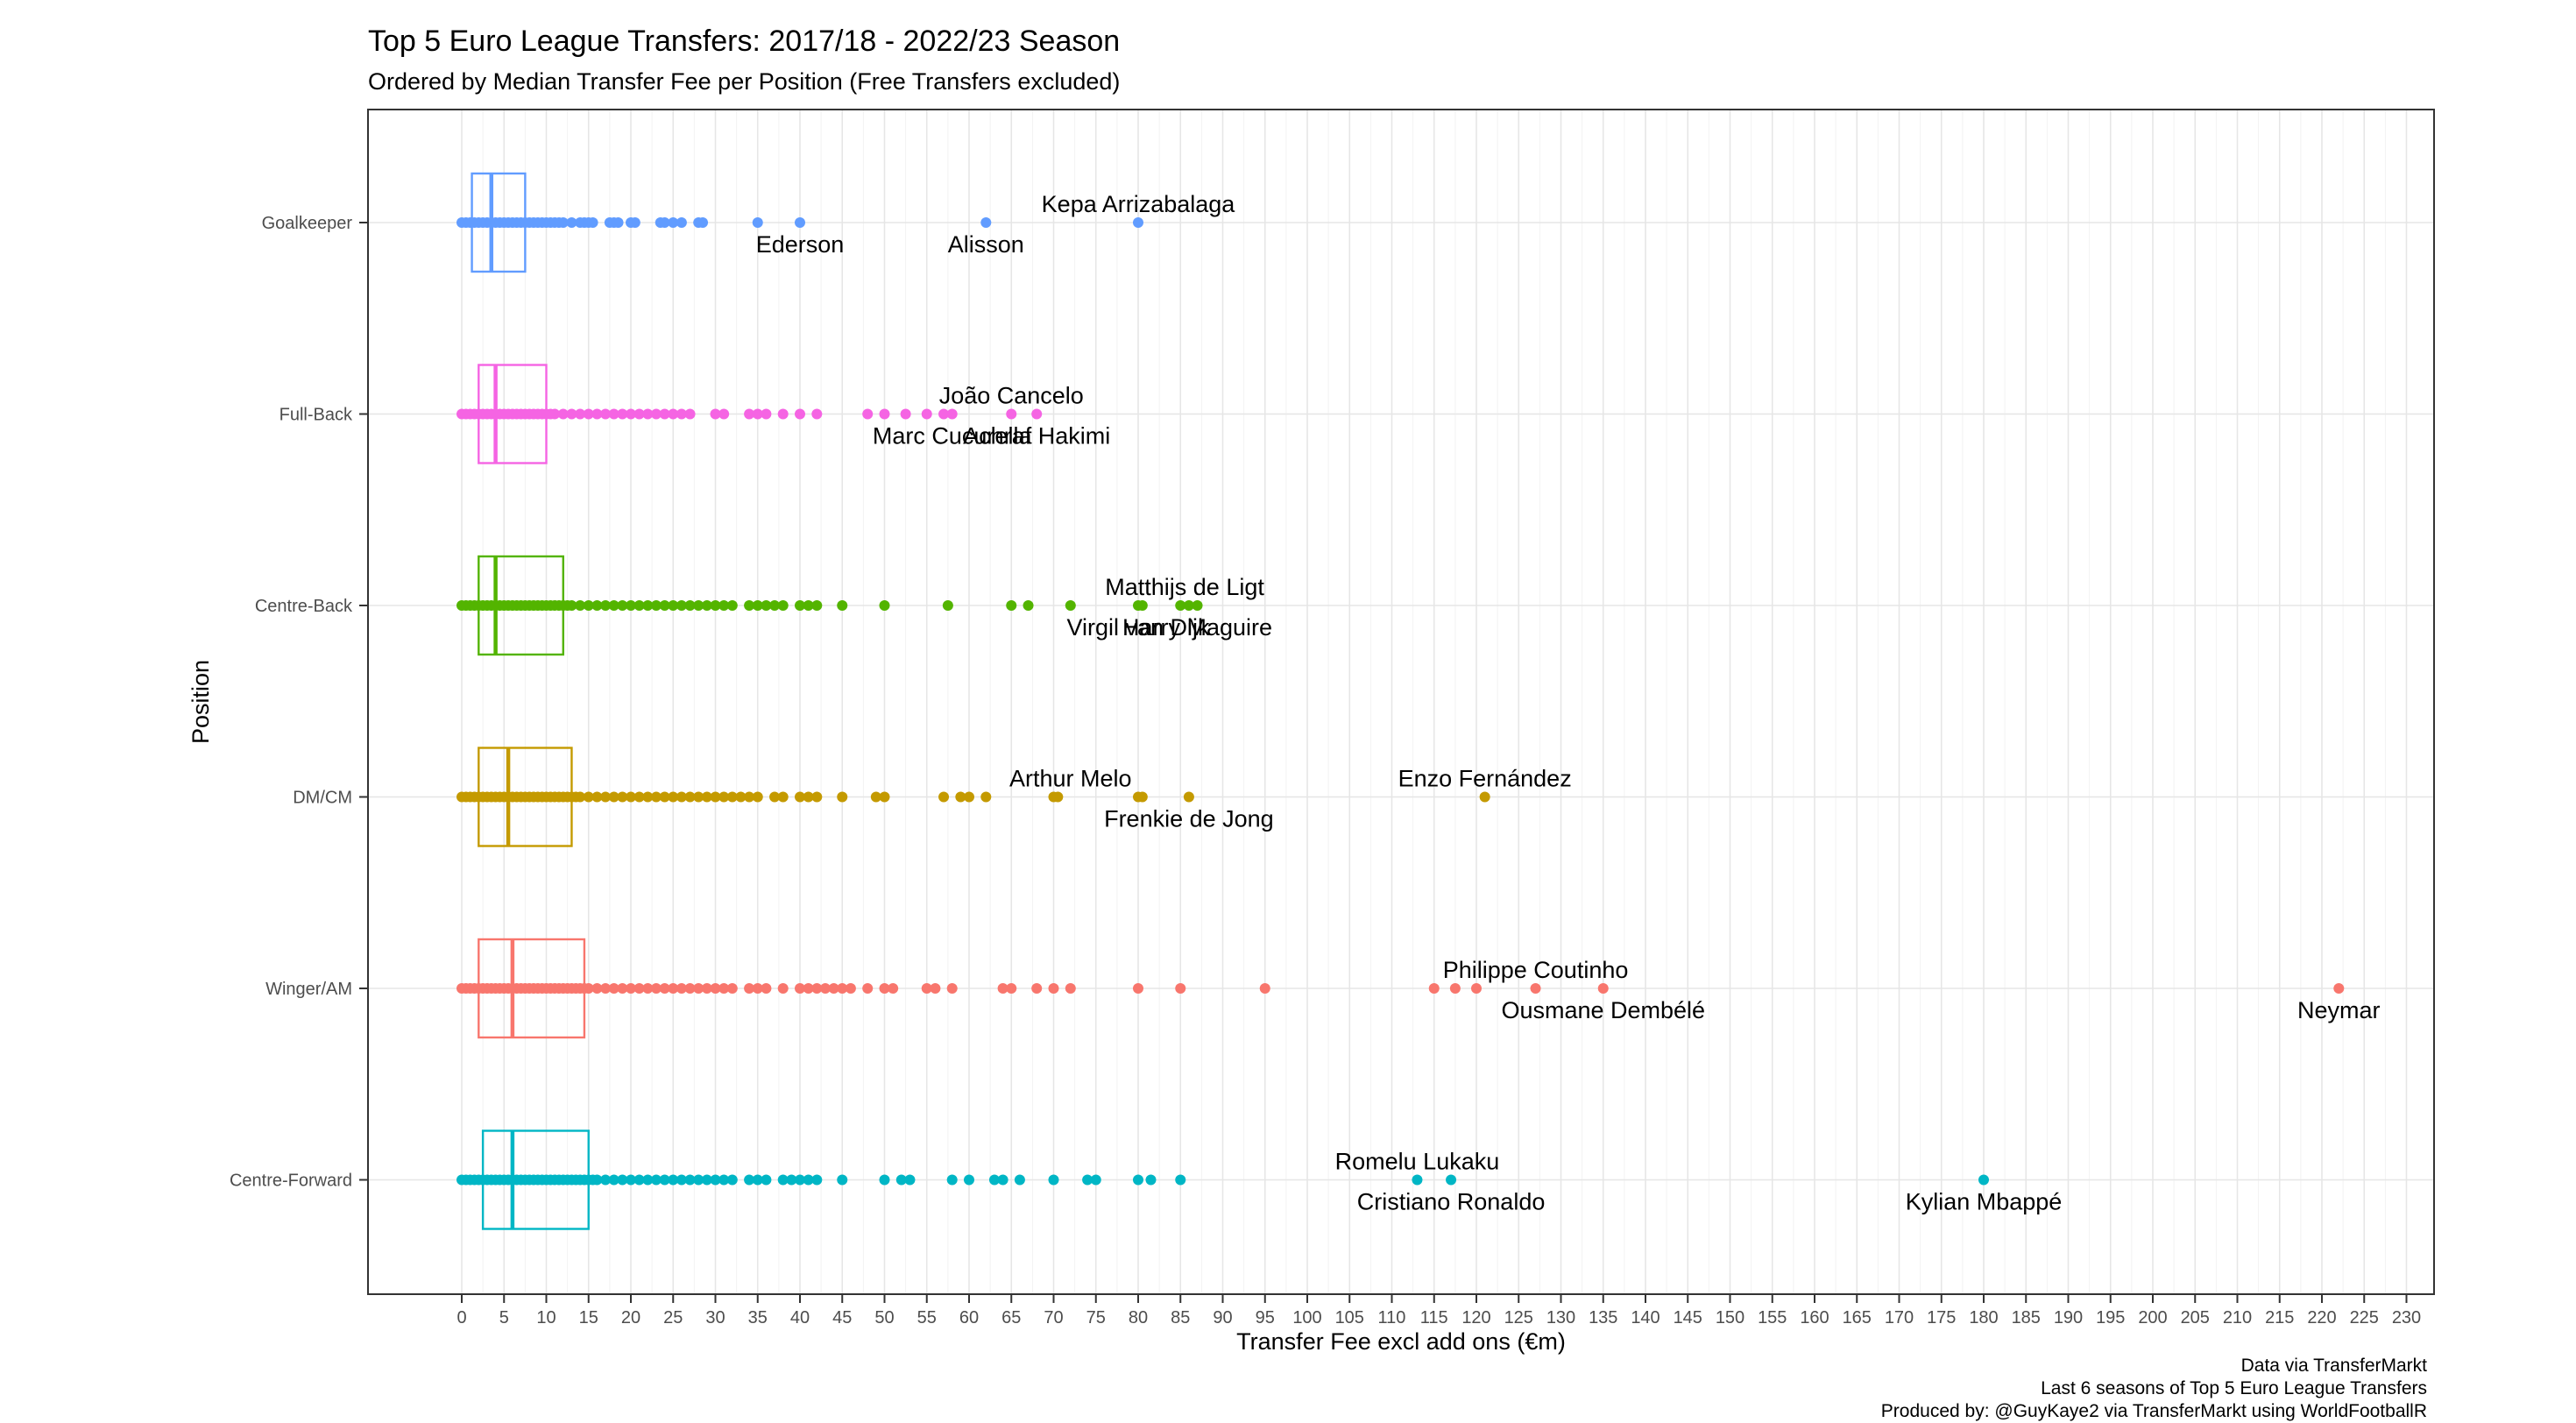 The width and height of the screenshot is (2576, 1423). What do you see at coordinates (1451, 1202) in the screenshot?
I see `player-label: Cristiano Ronaldo` at bounding box center [1451, 1202].